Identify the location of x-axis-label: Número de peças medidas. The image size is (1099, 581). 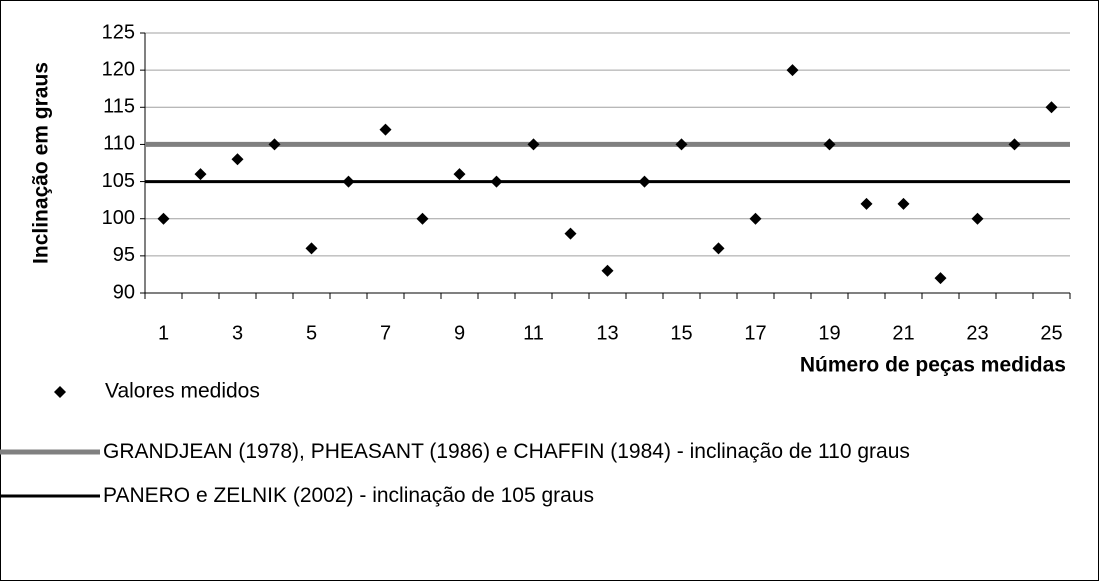
(933, 365).